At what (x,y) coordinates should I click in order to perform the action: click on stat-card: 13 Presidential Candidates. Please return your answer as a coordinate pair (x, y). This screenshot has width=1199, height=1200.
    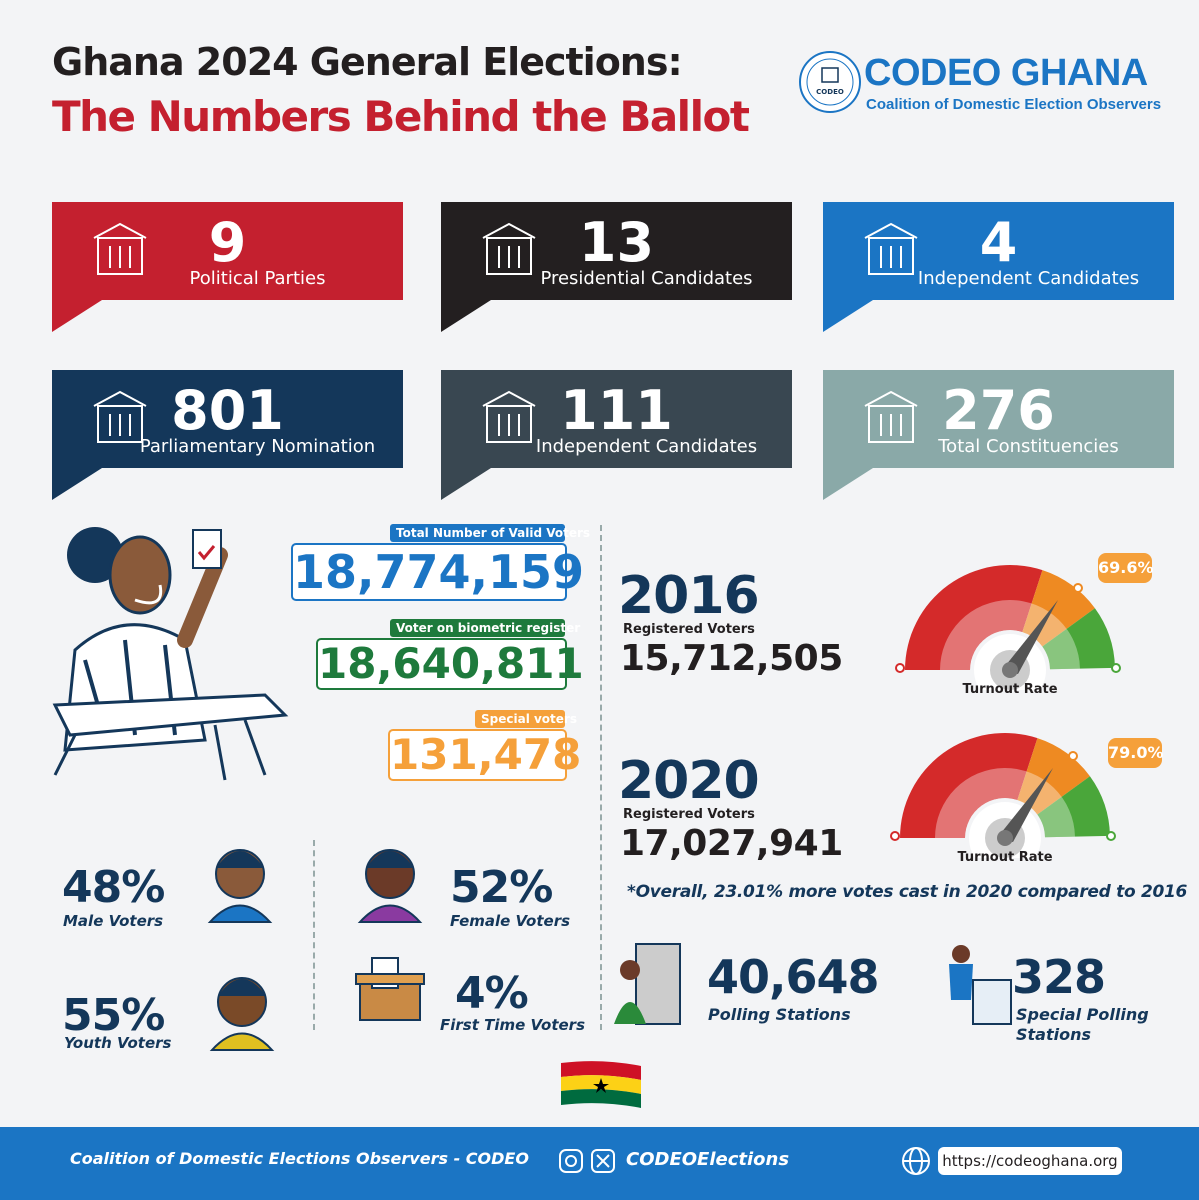
    Looking at the image, I should click on (616, 267).